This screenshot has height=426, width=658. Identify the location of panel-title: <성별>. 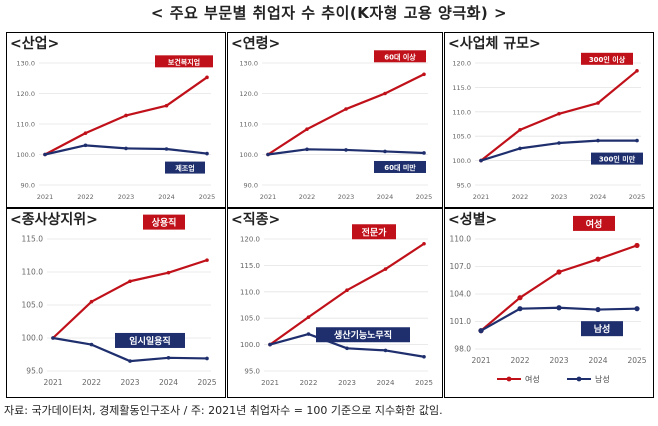
(473, 220).